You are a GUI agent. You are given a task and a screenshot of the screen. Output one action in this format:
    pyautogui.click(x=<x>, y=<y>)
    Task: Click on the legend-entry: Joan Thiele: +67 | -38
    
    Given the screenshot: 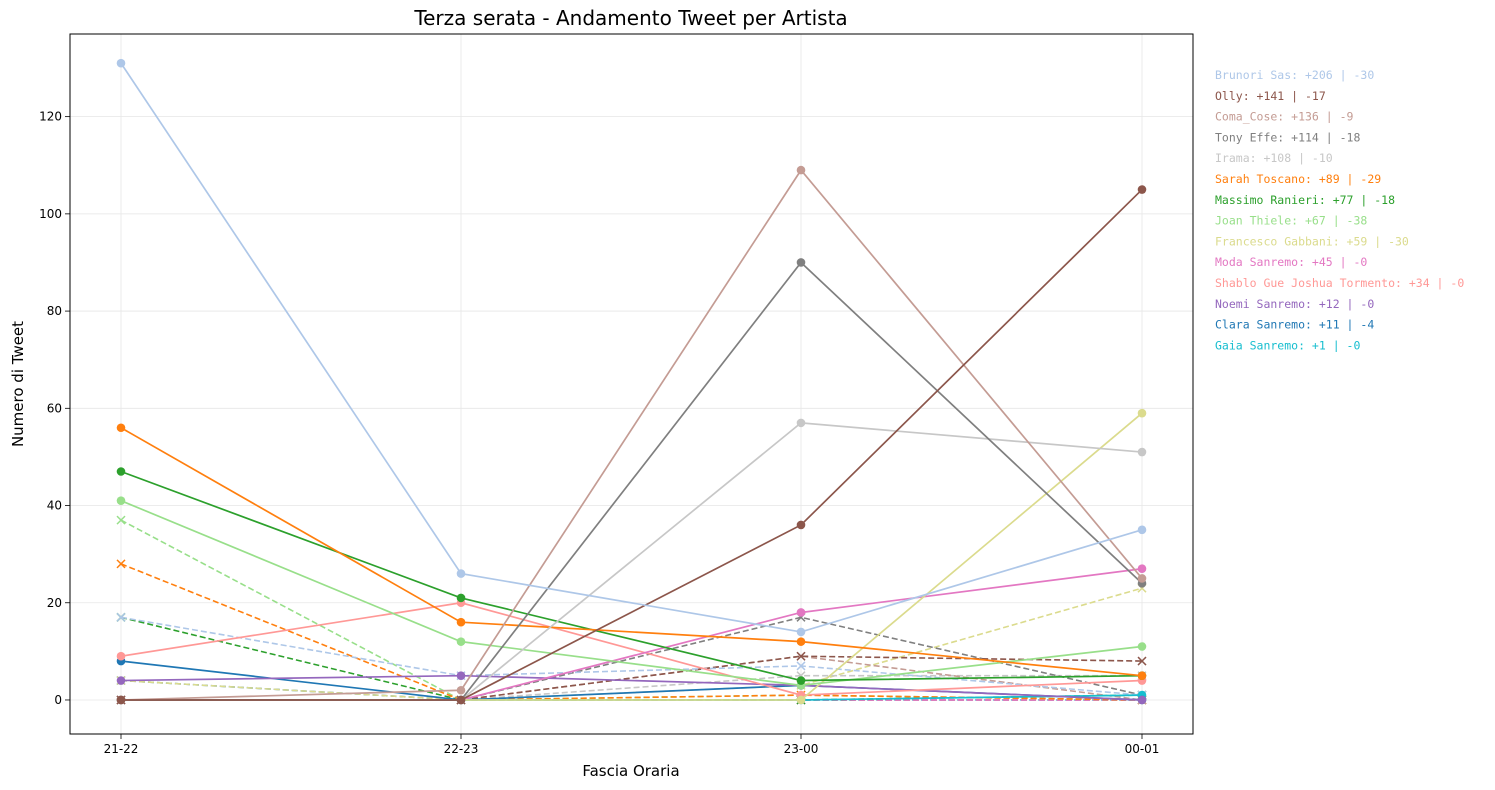 What is the action you would take?
    pyautogui.click(x=1291, y=221)
    